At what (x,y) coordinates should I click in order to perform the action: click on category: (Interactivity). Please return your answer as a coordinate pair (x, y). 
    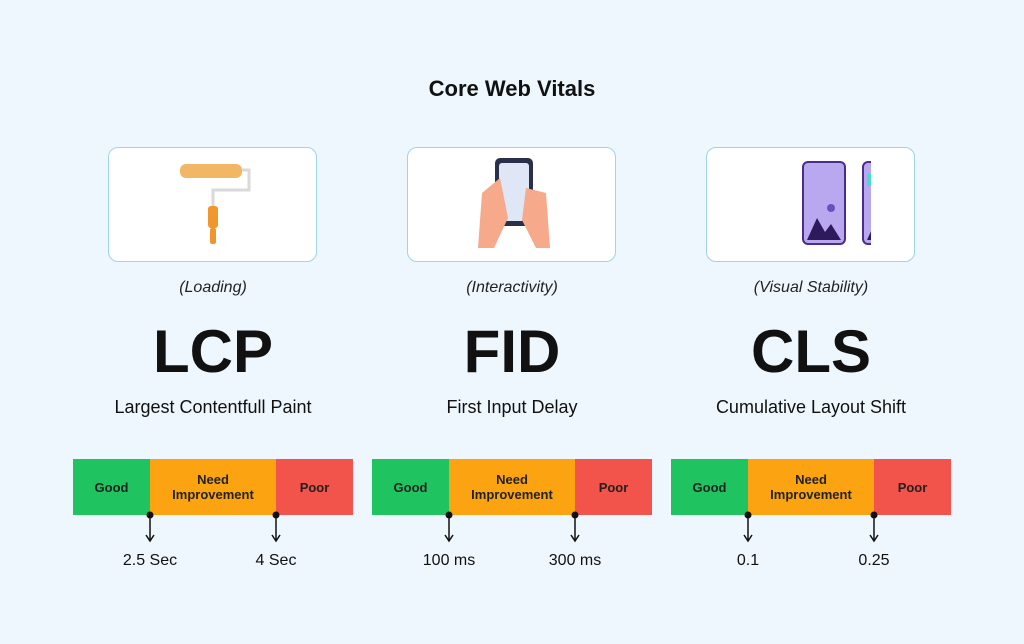
    Looking at the image, I should click on (512, 288).